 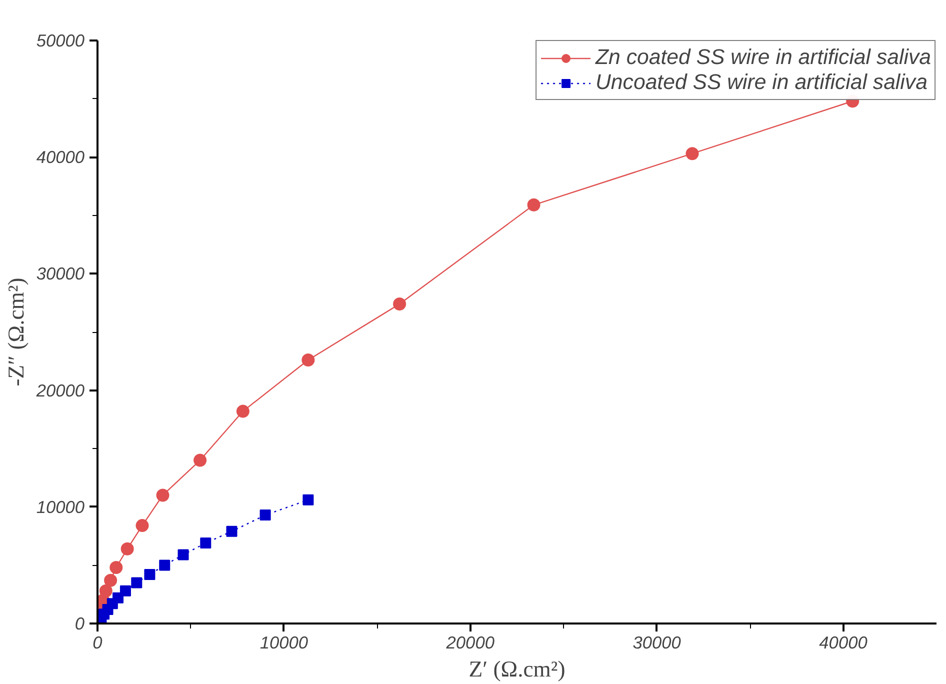 What do you see at coordinates (15, 332) in the screenshot?
I see `y-axis-title: -Z″ (Ω.cm²)` at bounding box center [15, 332].